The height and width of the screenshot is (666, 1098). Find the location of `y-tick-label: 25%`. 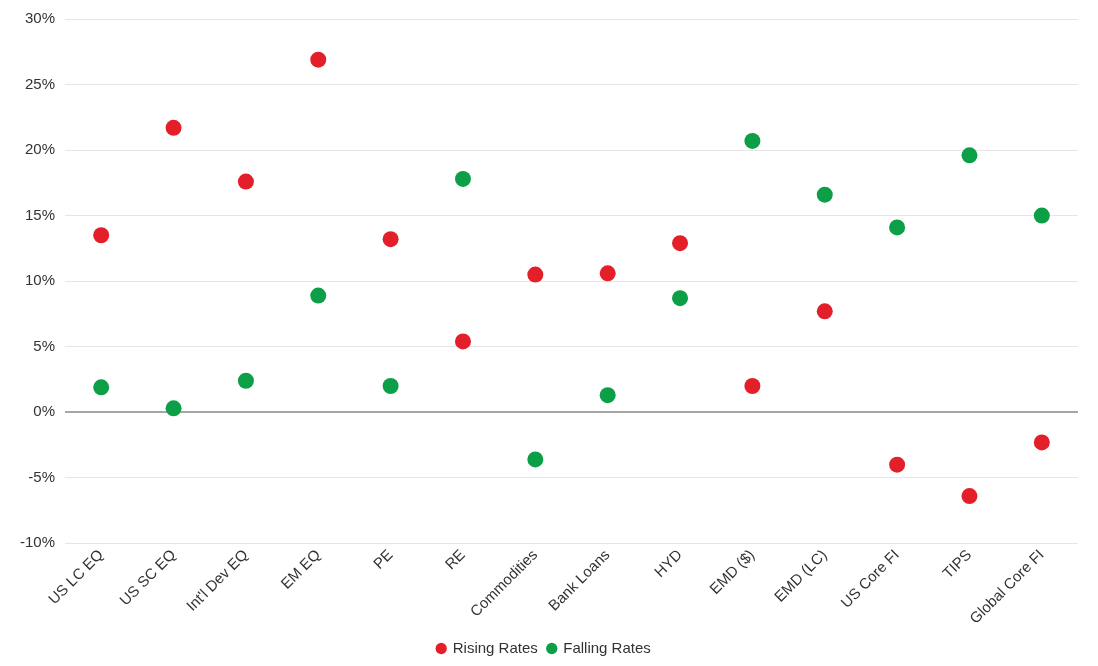

y-tick-label: 25% is located at coordinates (40, 83).